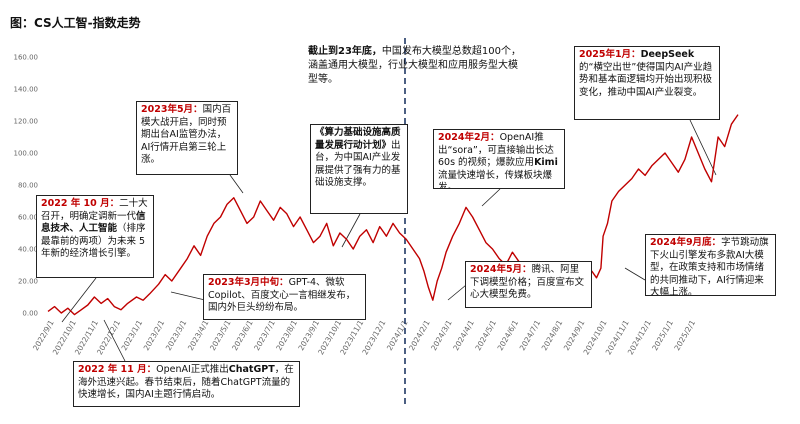 The width and height of the screenshot is (800, 424). What do you see at coordinates (264, 335) in the screenshot?
I see `x-tick-label: 2023/7/1` at bounding box center [264, 335].